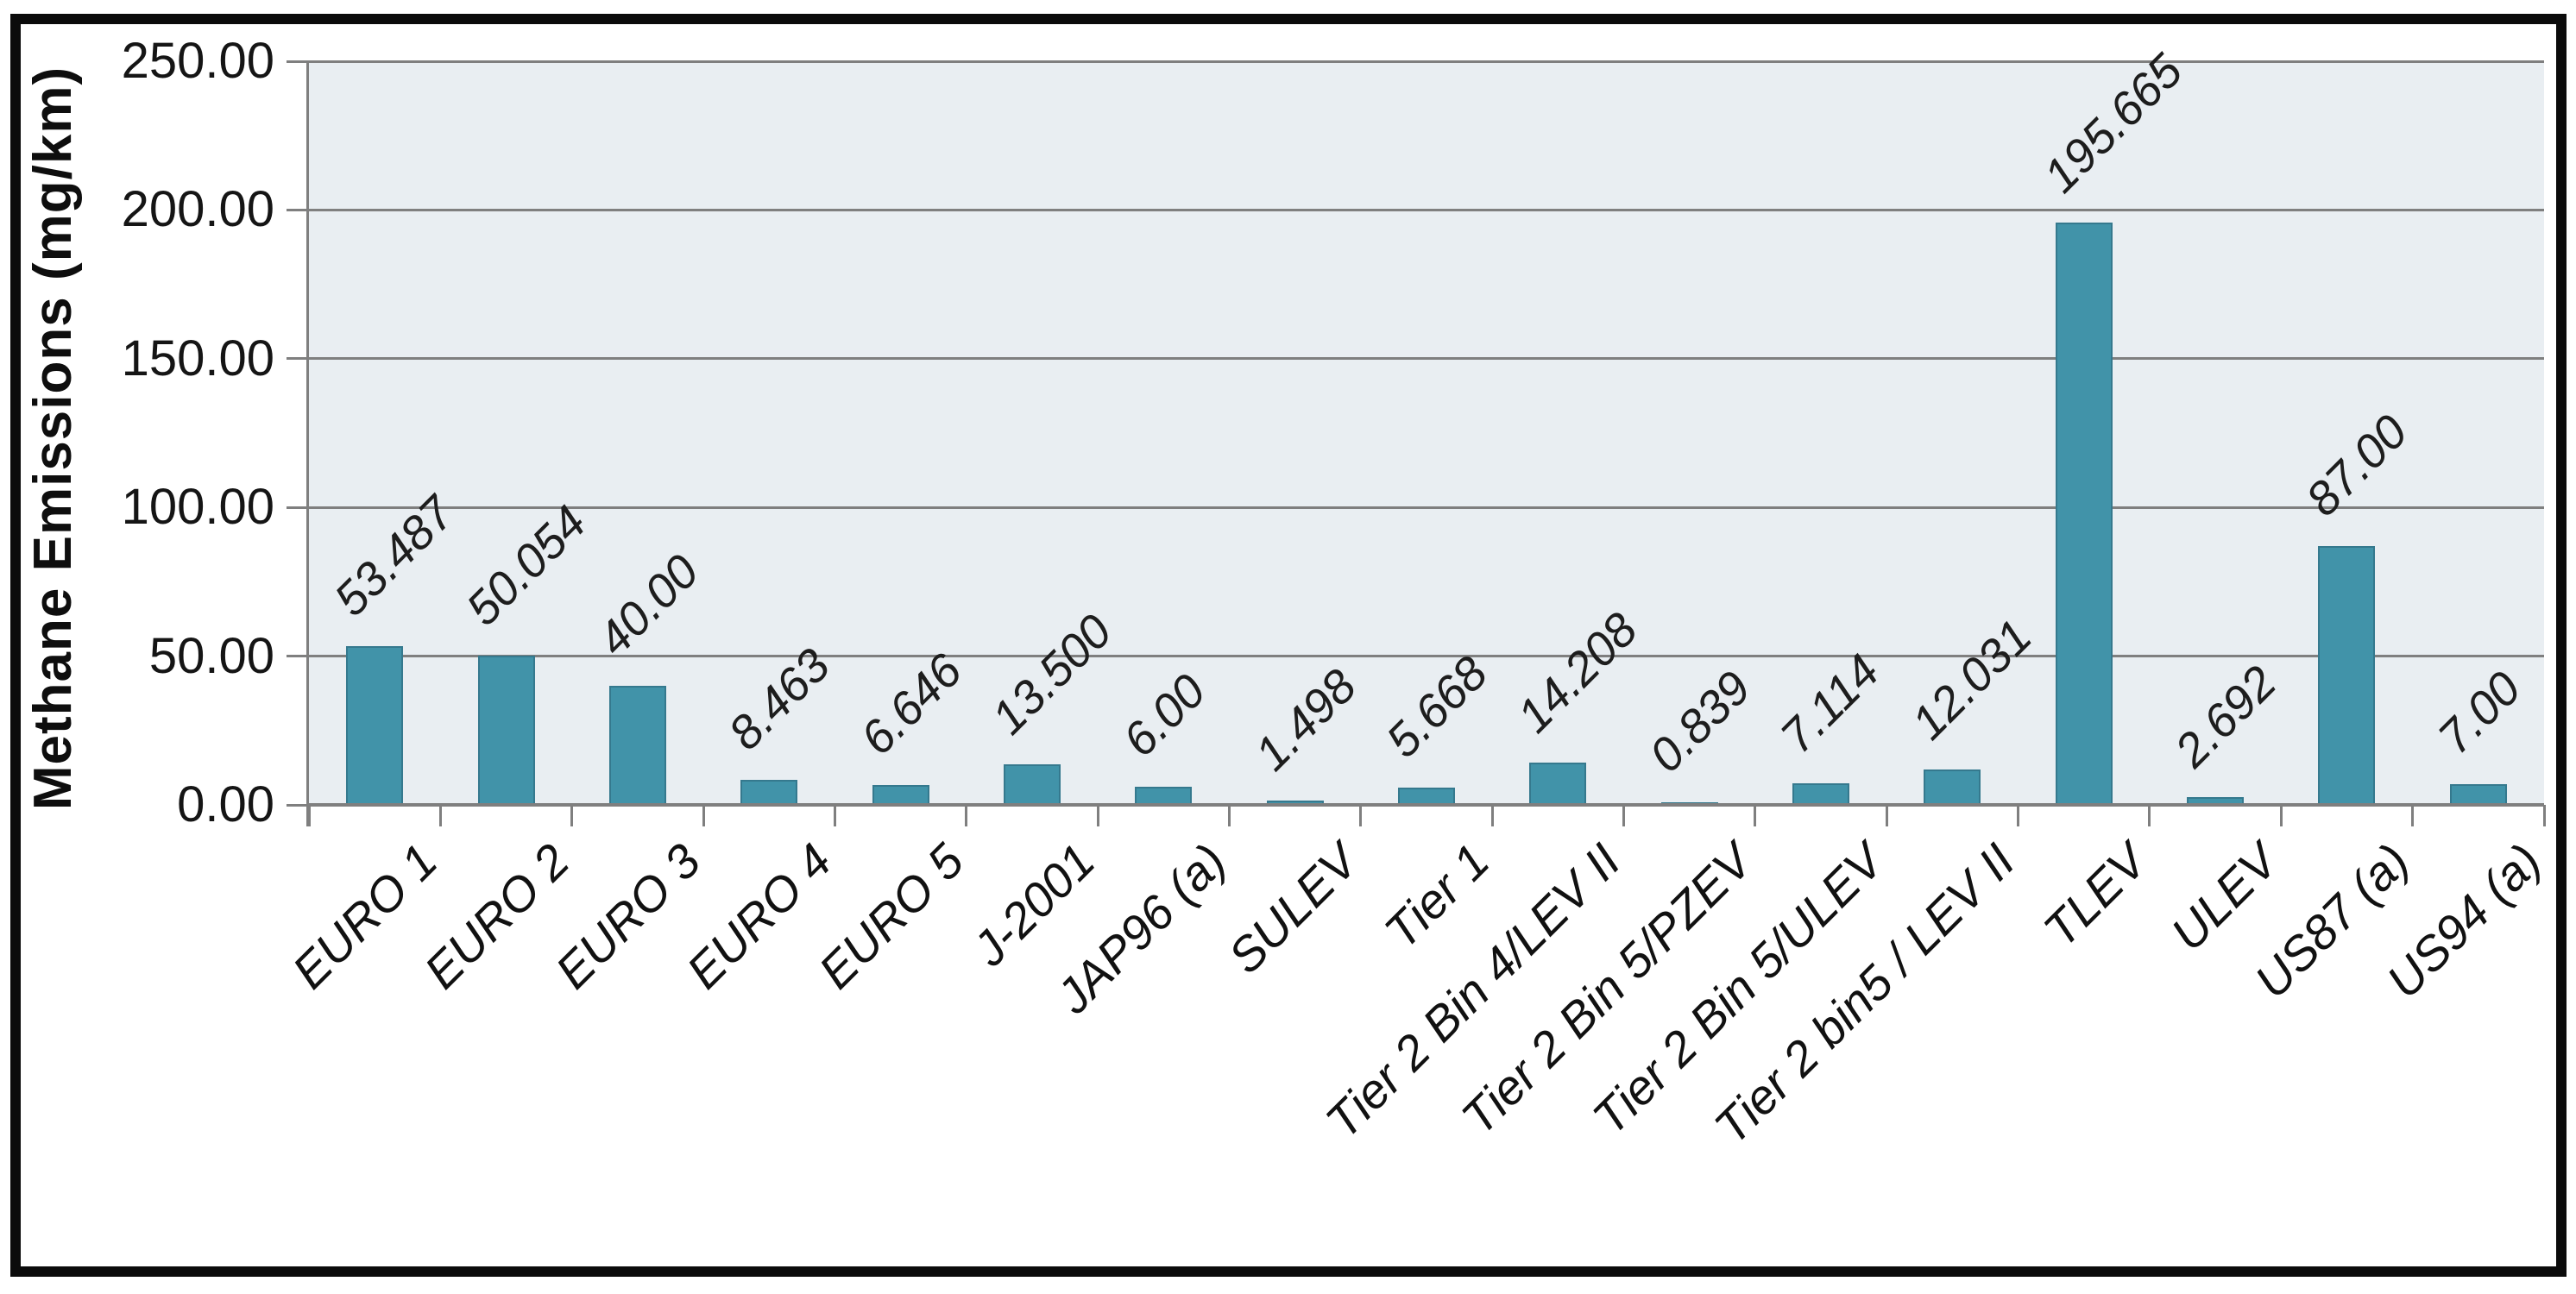 The height and width of the screenshot is (1294, 2576). Describe the element at coordinates (298, 359) in the screenshot. I see `y-tick-150.00` at that location.